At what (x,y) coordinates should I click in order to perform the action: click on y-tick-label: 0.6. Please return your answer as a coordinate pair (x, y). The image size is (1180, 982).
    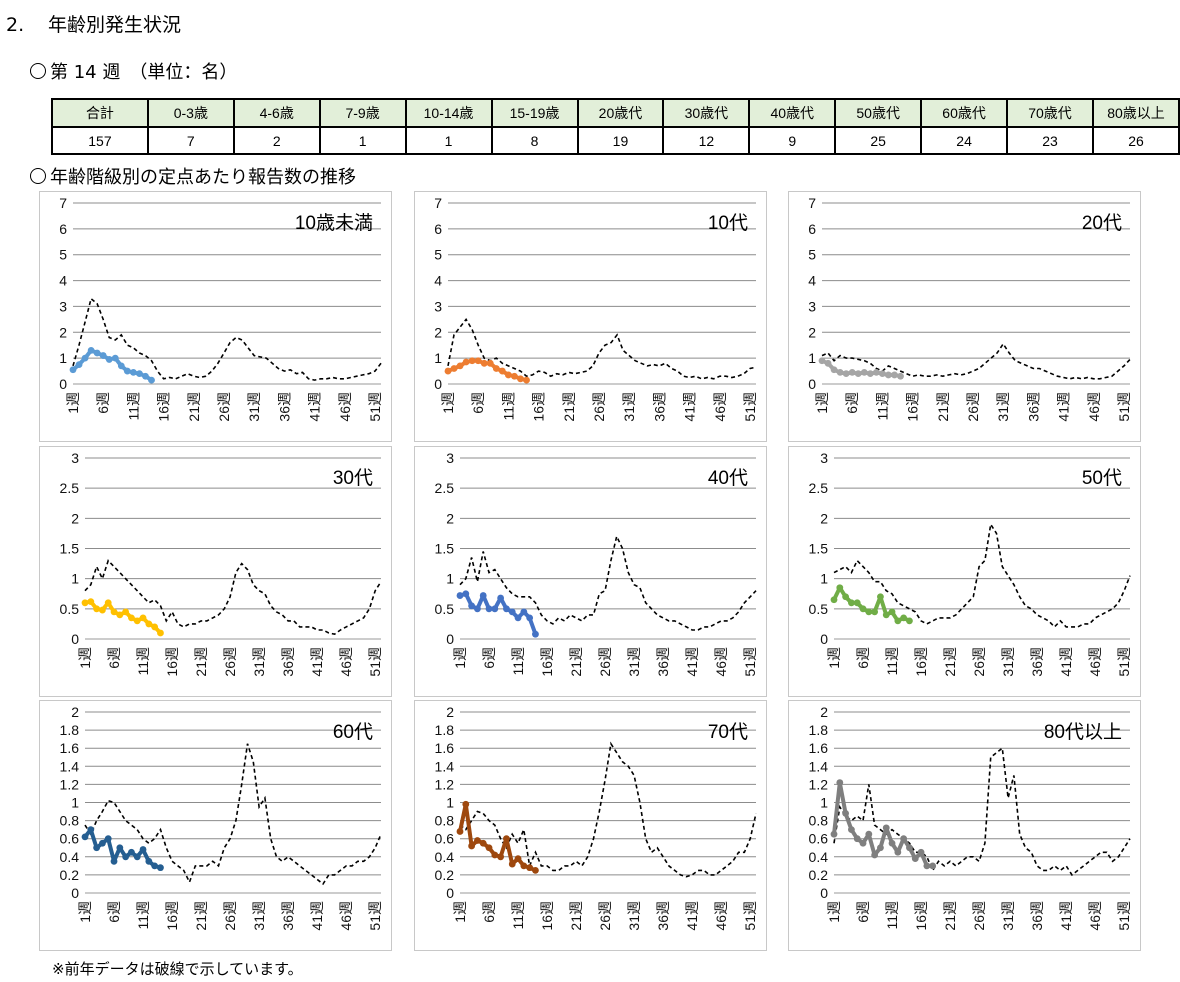
    Looking at the image, I should click on (445, 839).